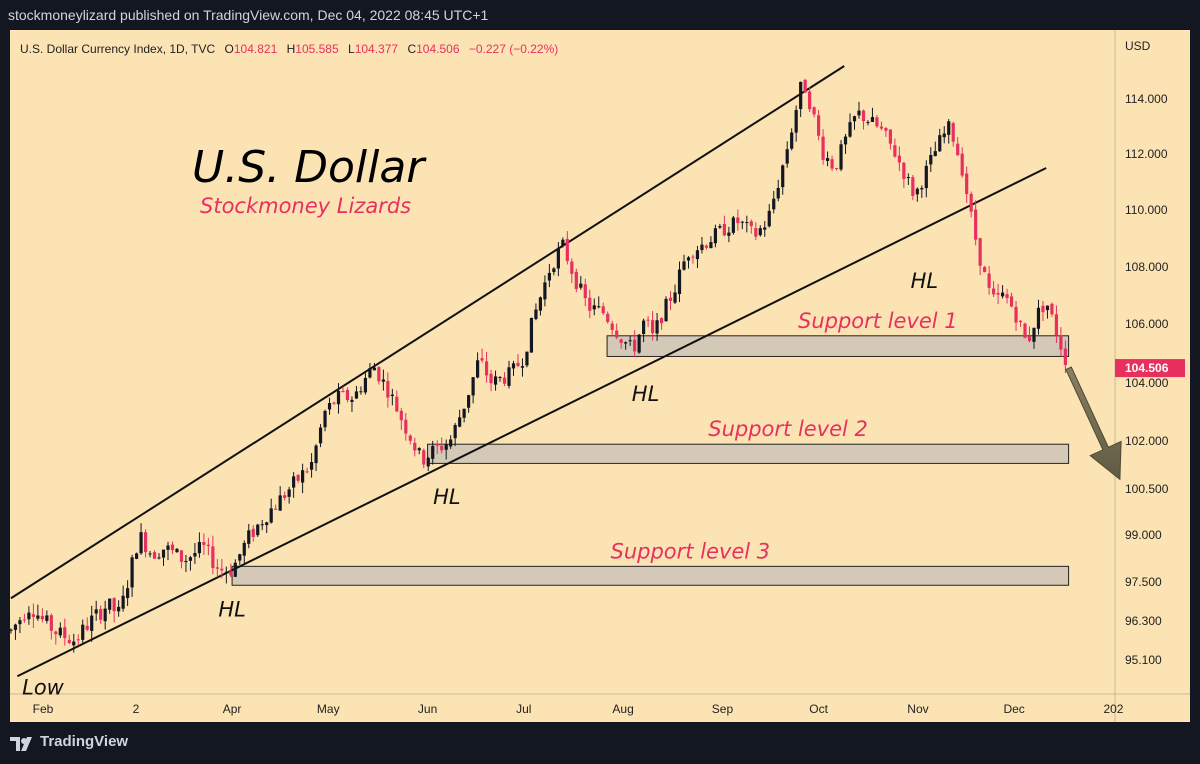 Image resolution: width=1200 pixels, height=764 pixels. Describe the element at coordinates (838, 346) in the screenshot. I see `support-zone` at that location.